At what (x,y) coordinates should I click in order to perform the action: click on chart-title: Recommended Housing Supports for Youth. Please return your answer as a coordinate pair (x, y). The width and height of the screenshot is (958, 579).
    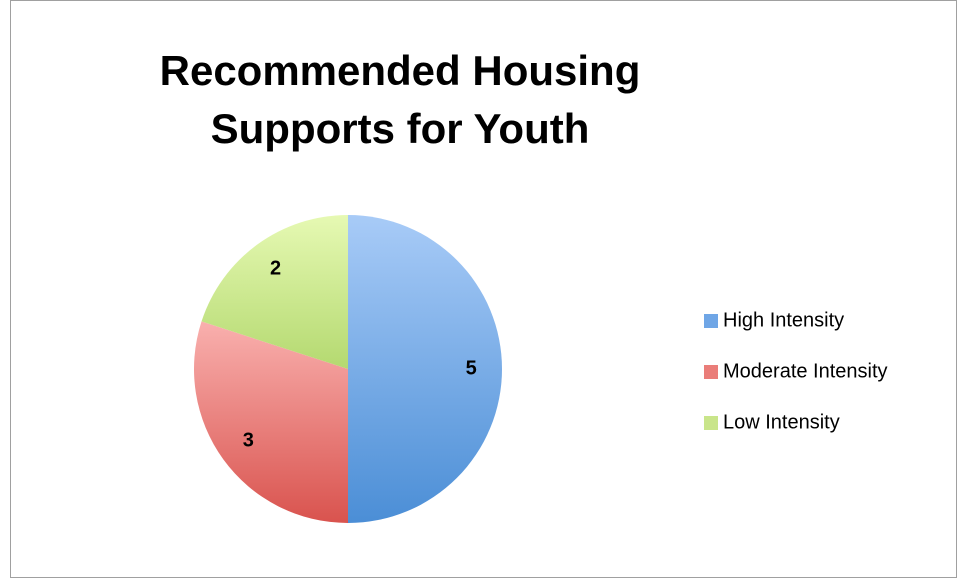
    Looking at the image, I should click on (400, 99).